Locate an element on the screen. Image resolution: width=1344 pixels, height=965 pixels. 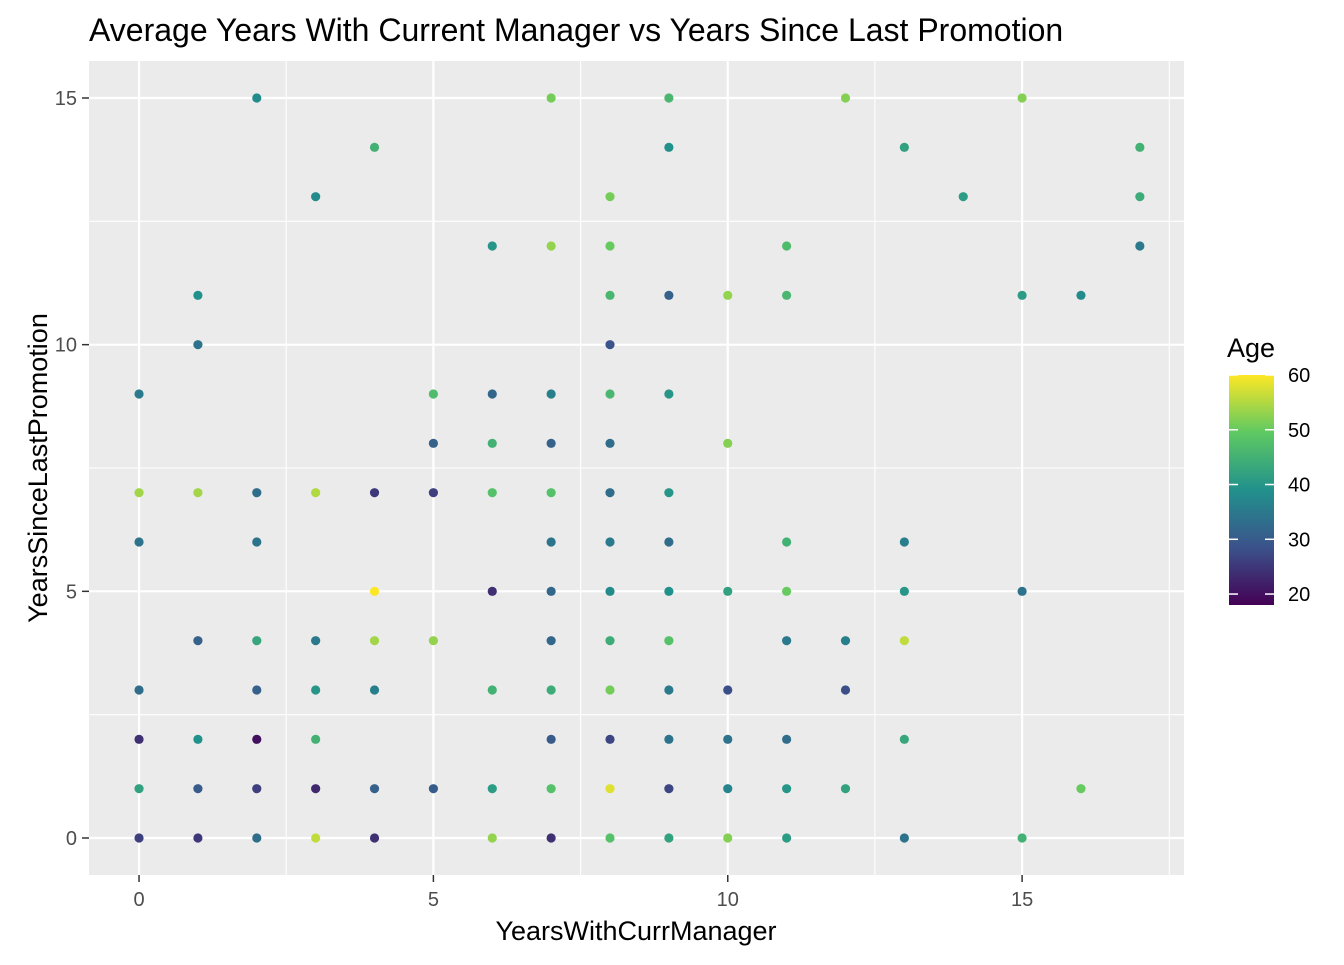
x-tick-label: 10 is located at coordinates (728, 900).